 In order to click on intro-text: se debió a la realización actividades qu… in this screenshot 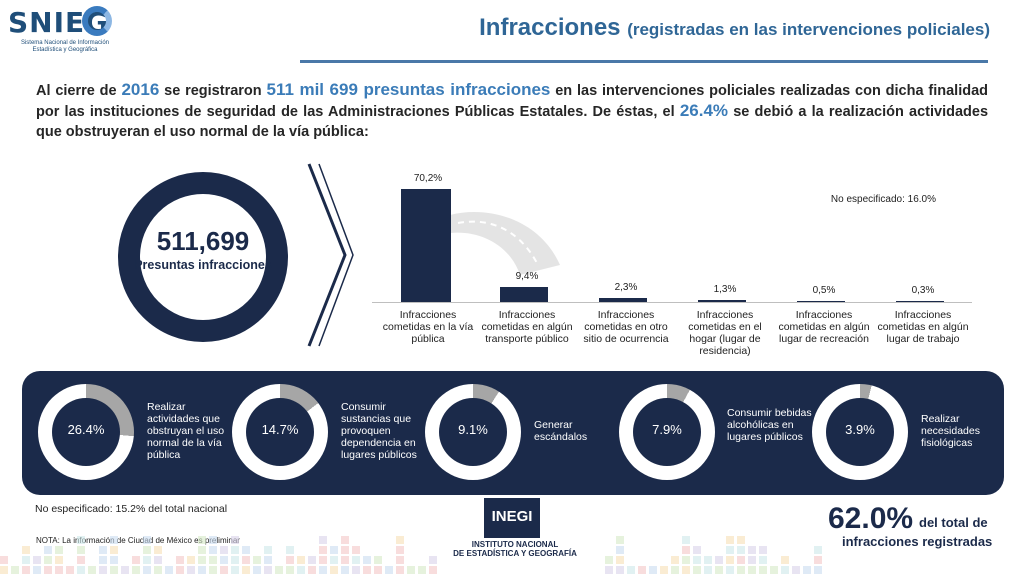, I will do `click(512, 122)`.